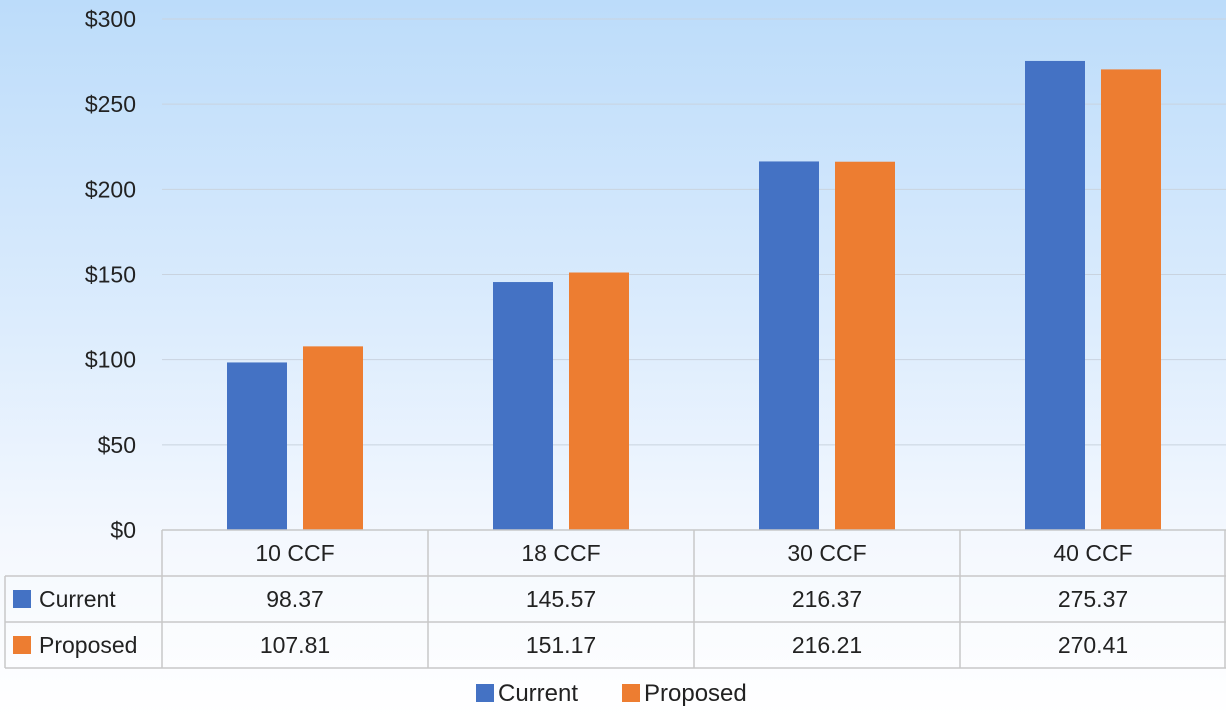 Image resolution: width=1226 pixels, height=719 pixels. What do you see at coordinates (295, 645) in the screenshot?
I see `data-value-label: 107.81` at bounding box center [295, 645].